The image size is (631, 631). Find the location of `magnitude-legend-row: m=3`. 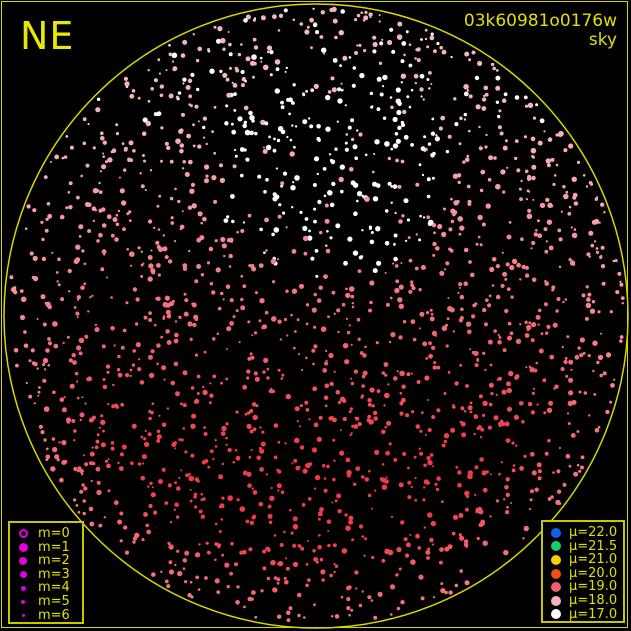

magnitude-legend-row: m=3 is located at coordinates (46, 575).